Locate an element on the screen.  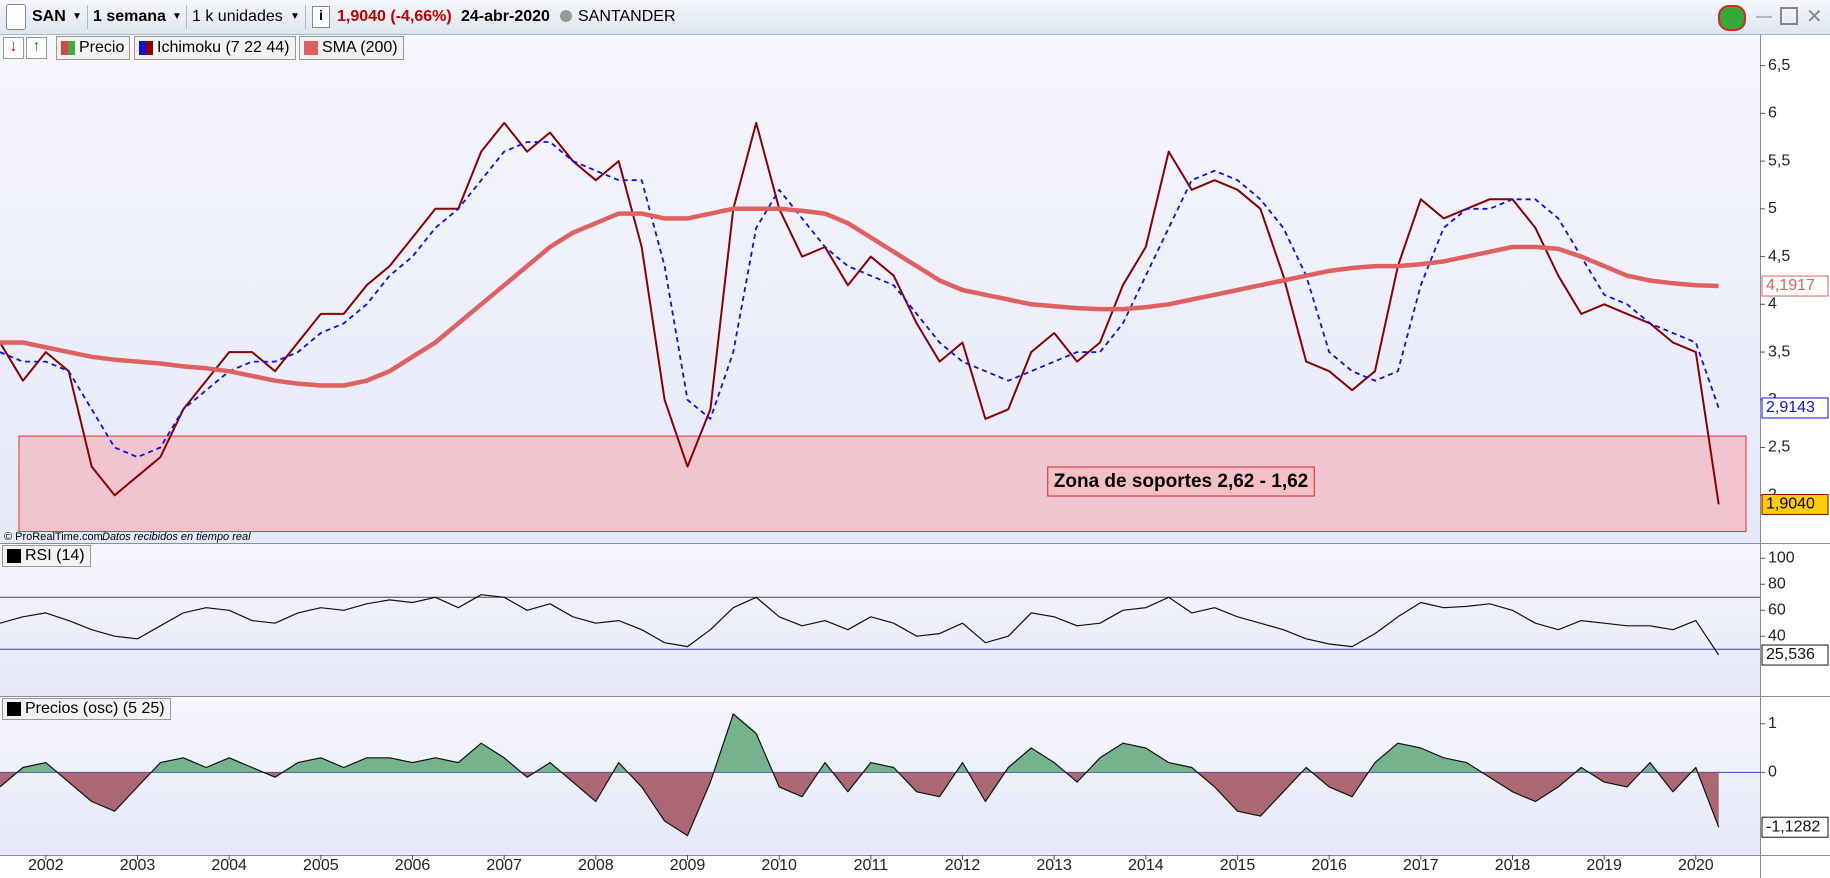
x-tick-label: 2005 is located at coordinates (321, 865).